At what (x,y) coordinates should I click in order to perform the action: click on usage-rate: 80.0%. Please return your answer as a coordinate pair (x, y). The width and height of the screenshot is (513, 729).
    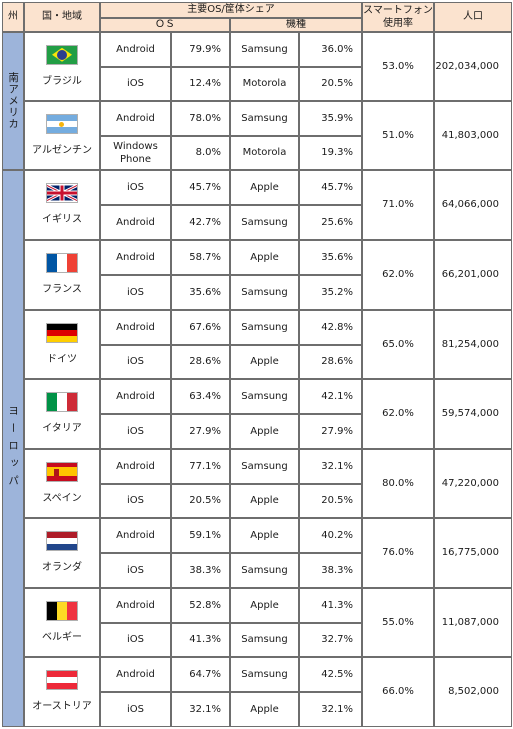
    Looking at the image, I should click on (398, 483).